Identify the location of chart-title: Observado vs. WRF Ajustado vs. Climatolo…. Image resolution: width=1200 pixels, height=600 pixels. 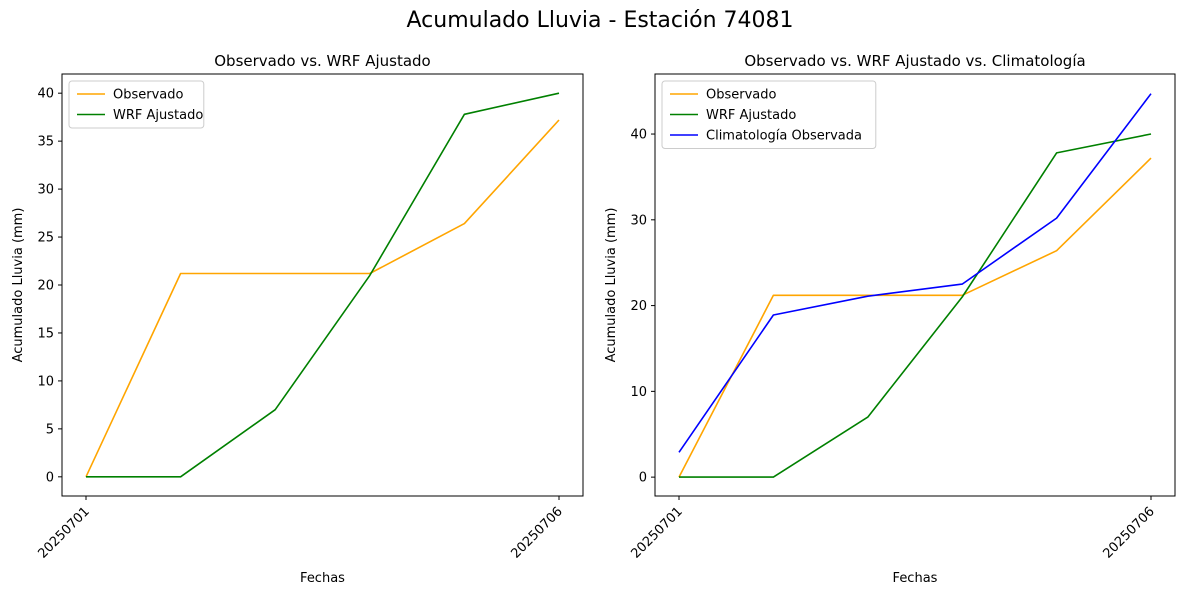
(914, 61).